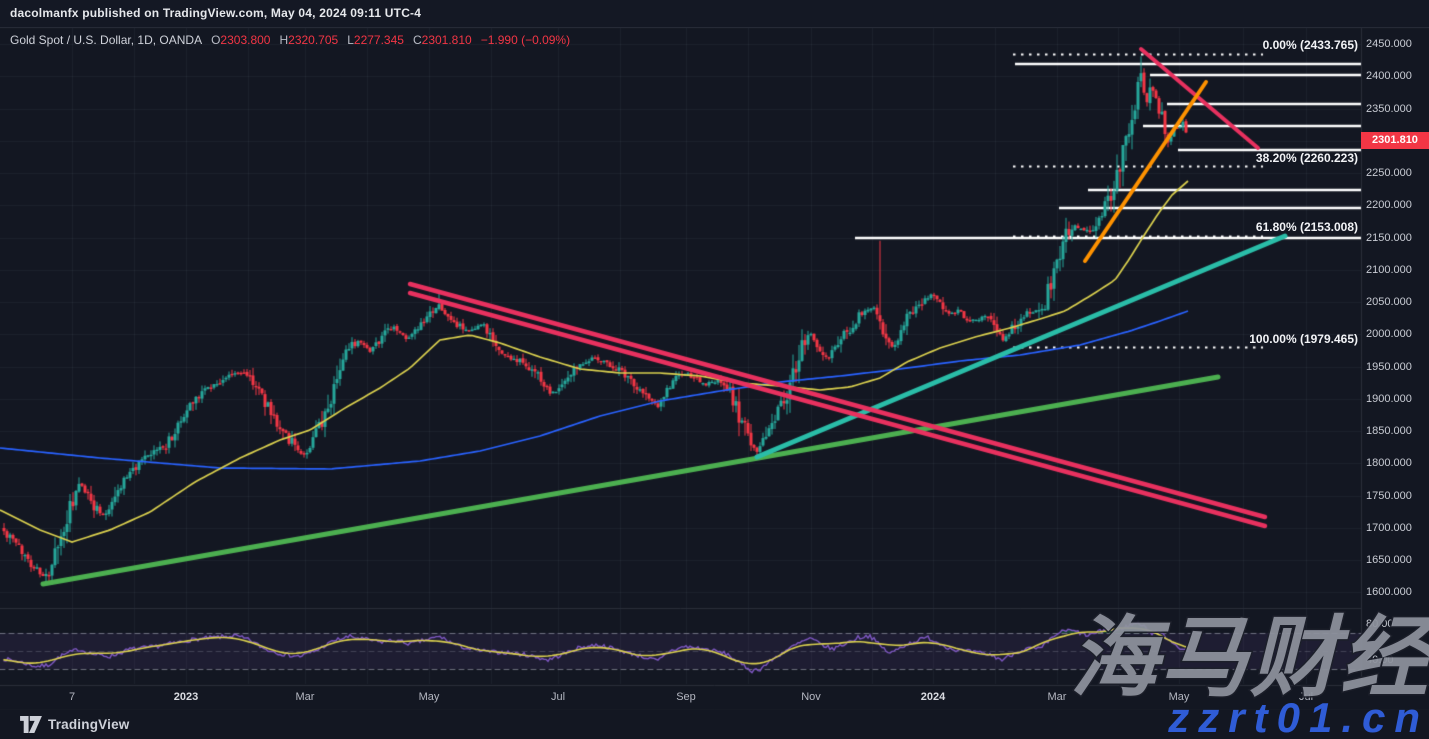  I want to click on time-axis-label: Sep, so click(686, 697).